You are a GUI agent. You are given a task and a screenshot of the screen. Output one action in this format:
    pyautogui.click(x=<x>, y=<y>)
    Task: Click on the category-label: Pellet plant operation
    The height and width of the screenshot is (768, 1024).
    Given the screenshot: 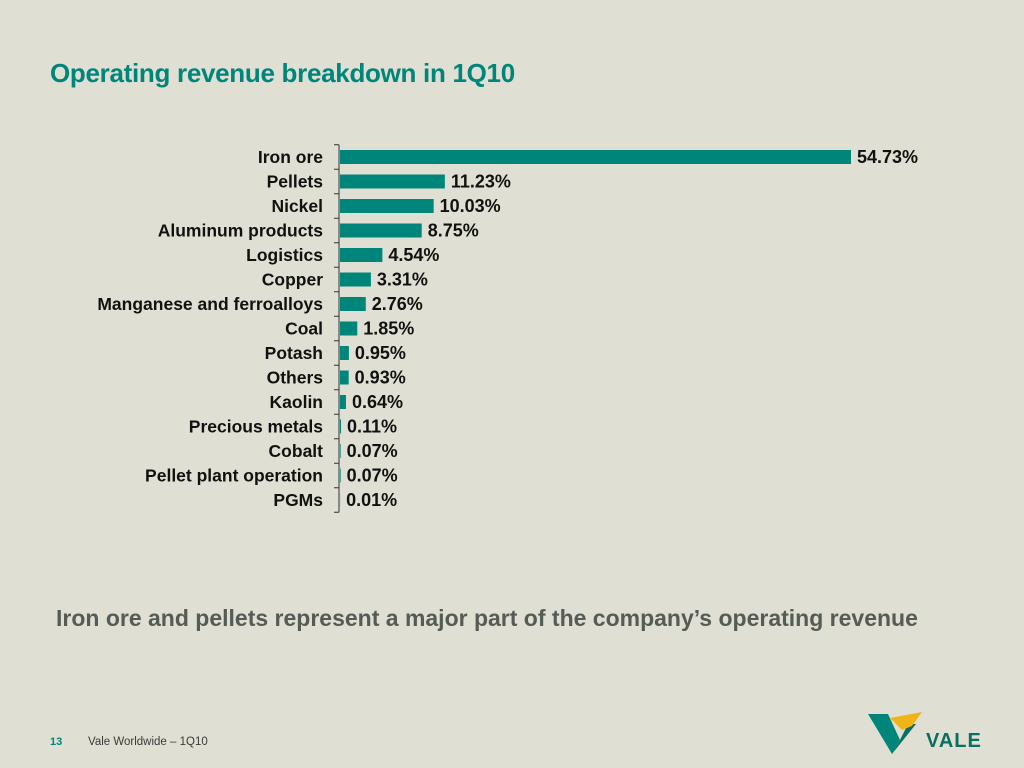 What is the action you would take?
    pyautogui.click(x=234, y=476)
    